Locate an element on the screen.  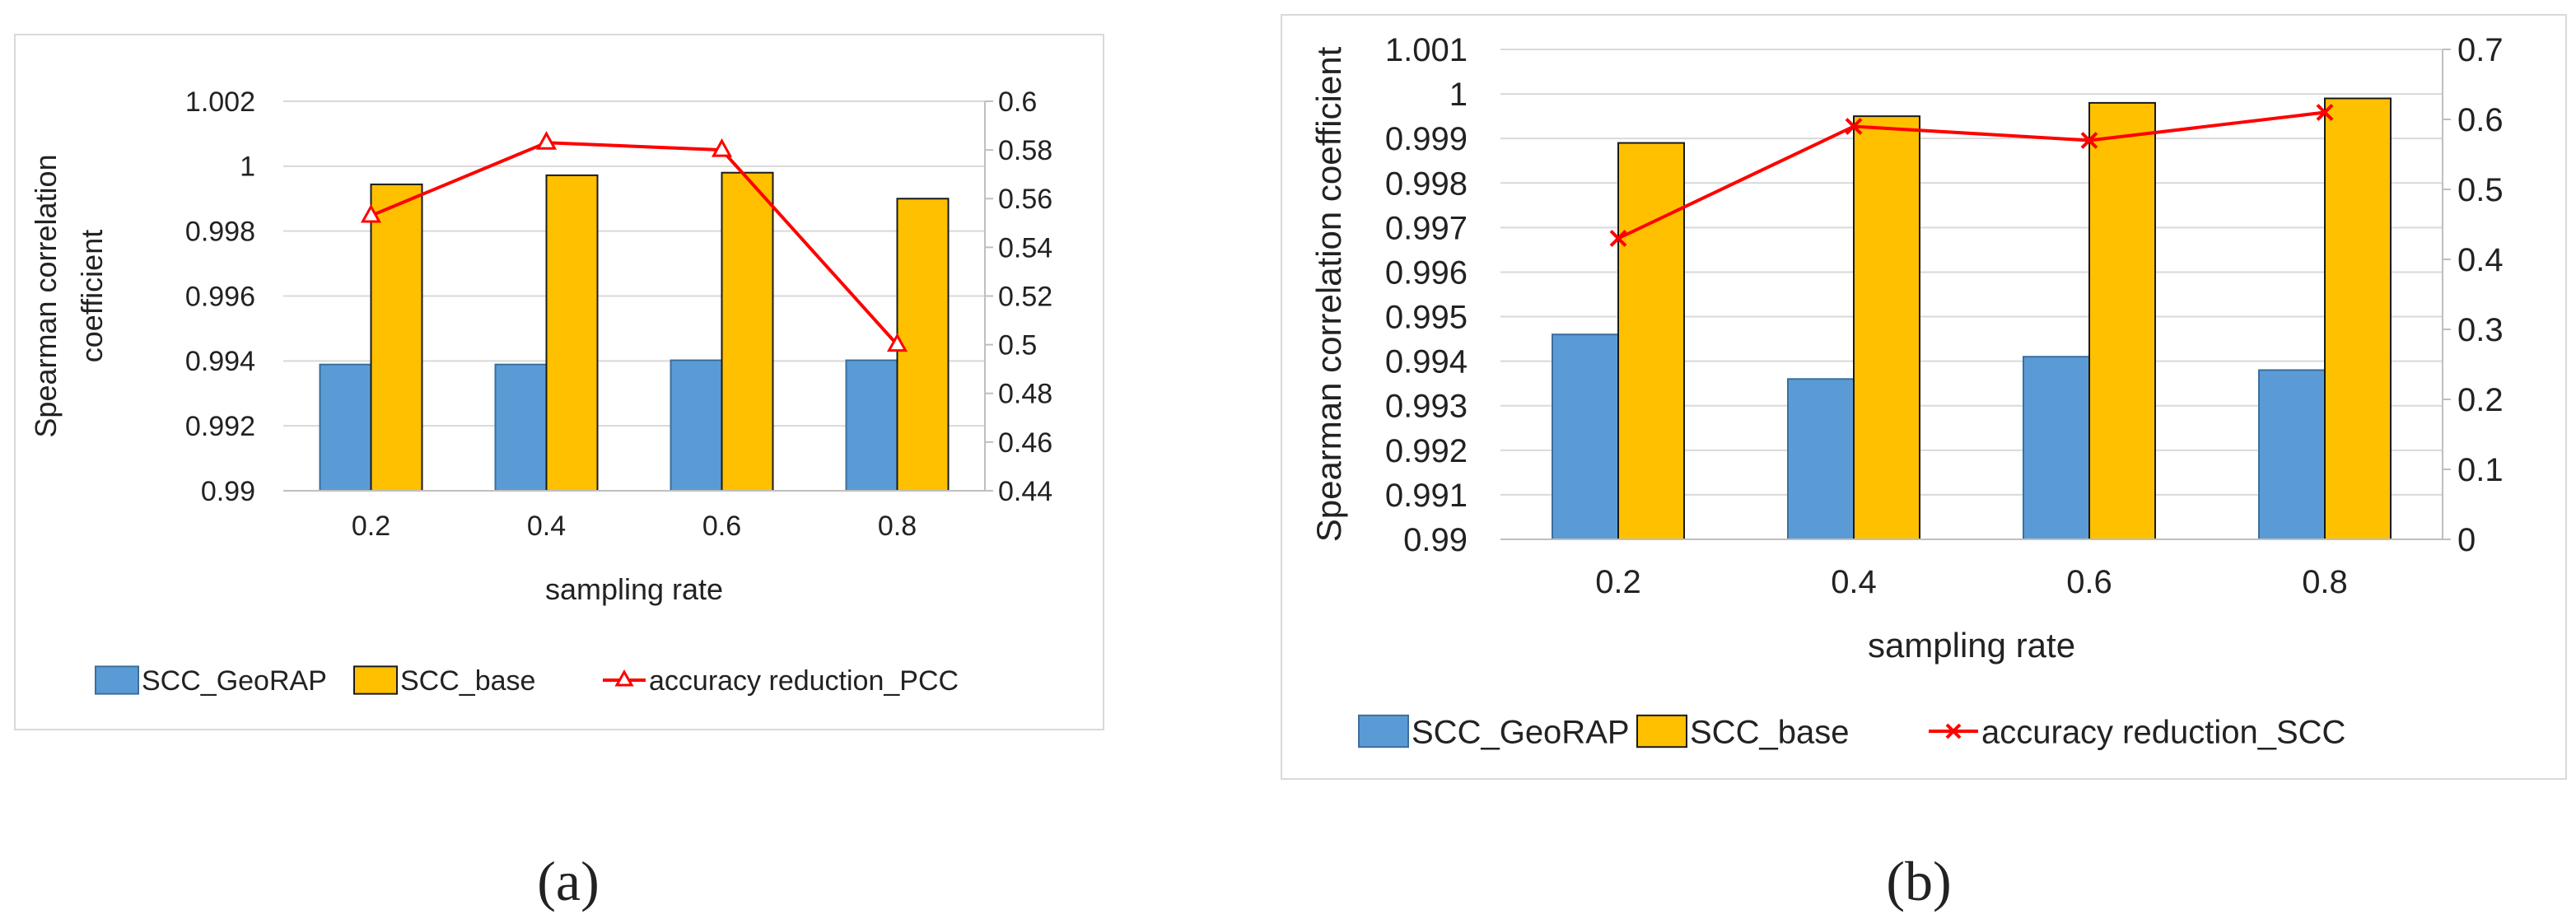
y-tick-label-a: 1.002 is located at coordinates (220, 102).